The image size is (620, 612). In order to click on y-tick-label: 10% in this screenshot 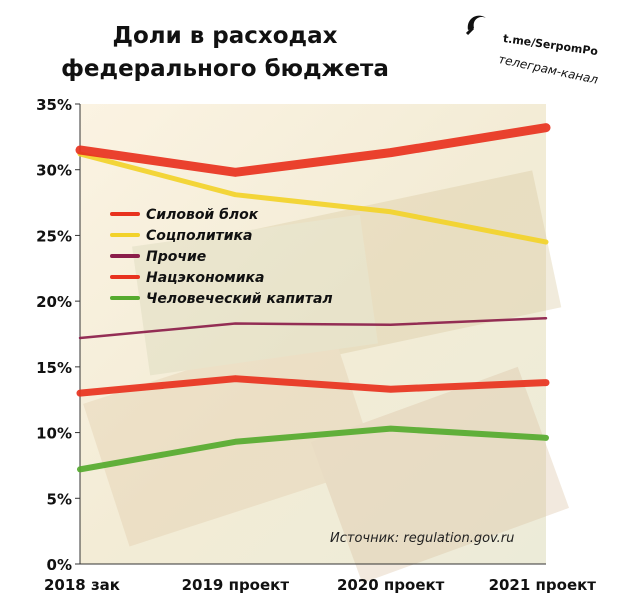, I will do `click(54, 434)`.